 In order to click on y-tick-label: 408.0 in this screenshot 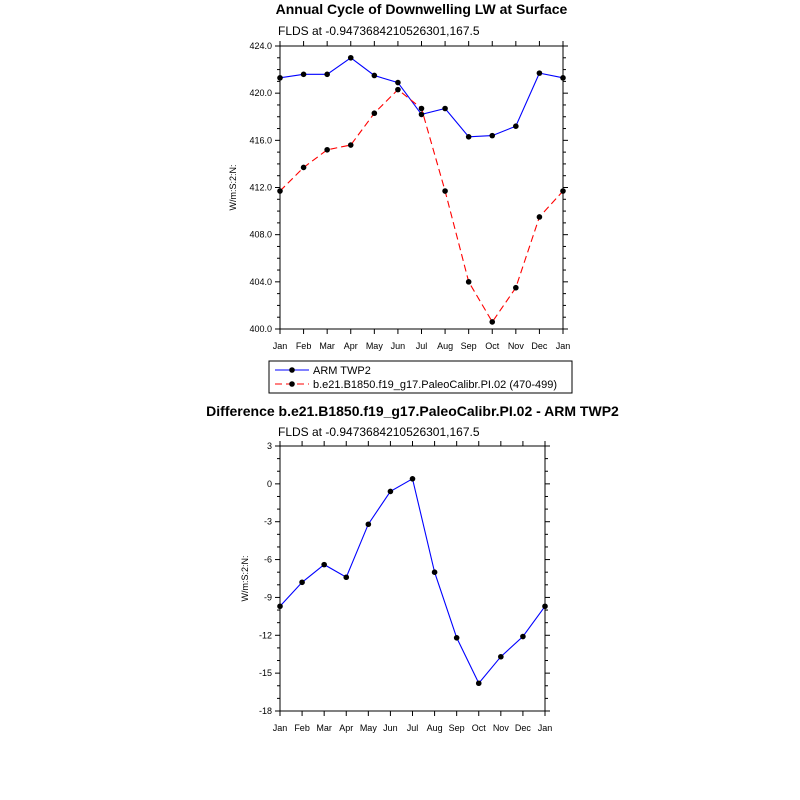, I will do `click(260, 235)`.